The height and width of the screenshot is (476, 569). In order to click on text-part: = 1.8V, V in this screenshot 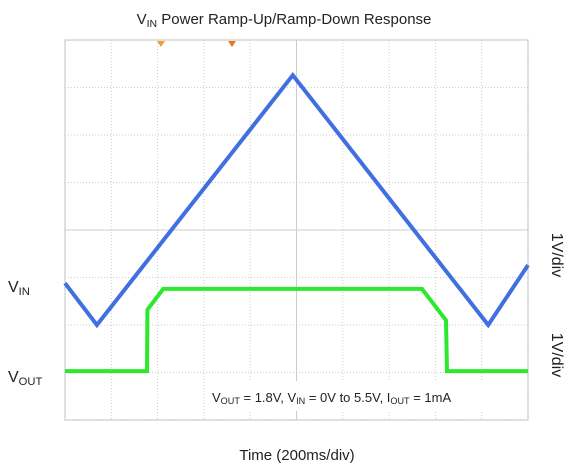, I will do `click(268, 397)`.